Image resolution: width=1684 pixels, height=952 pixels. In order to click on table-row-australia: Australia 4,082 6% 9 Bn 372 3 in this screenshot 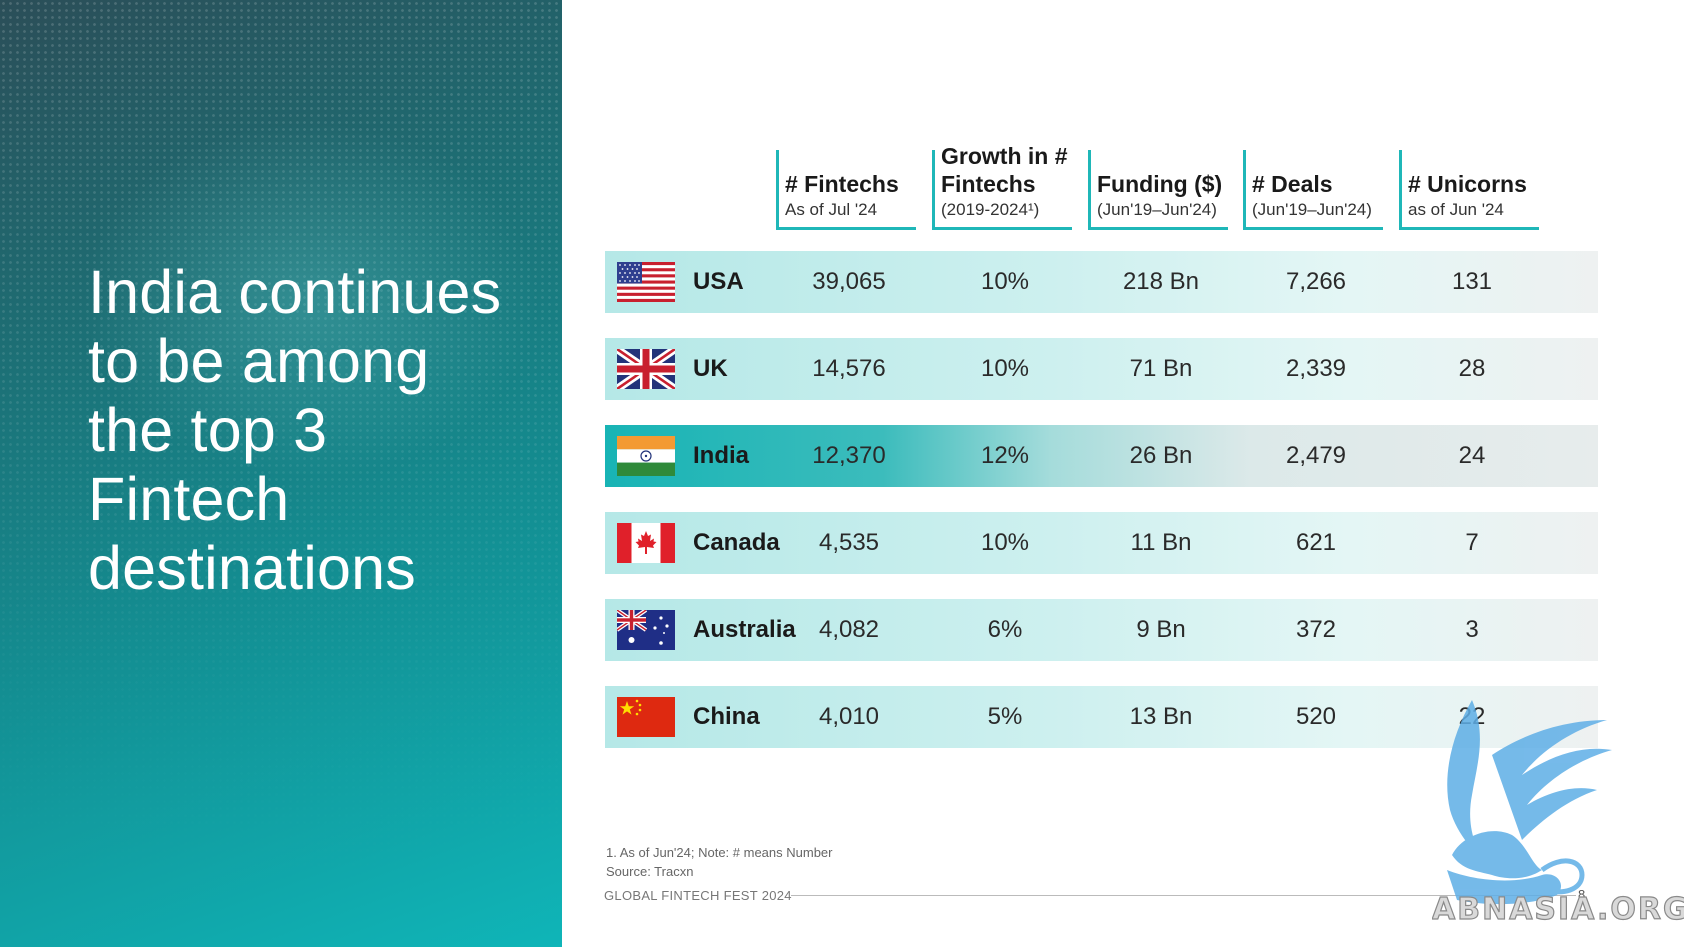, I will do `click(1101, 630)`.